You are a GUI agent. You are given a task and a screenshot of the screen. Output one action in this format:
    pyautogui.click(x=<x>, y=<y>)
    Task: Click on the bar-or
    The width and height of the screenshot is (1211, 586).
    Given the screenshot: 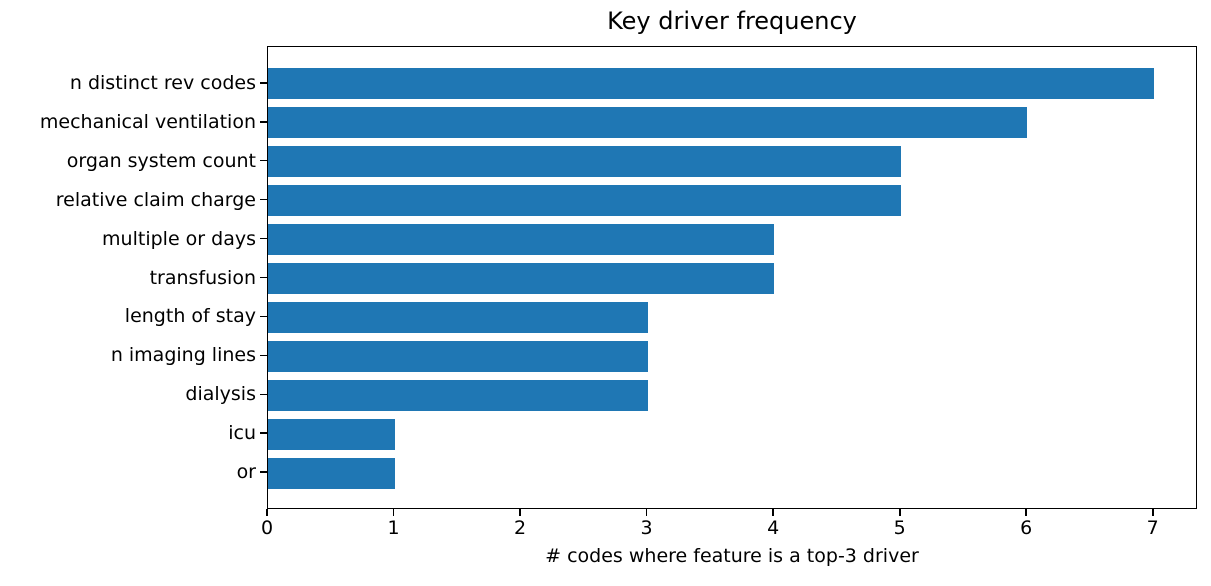 What is the action you would take?
    pyautogui.click(x=331, y=473)
    